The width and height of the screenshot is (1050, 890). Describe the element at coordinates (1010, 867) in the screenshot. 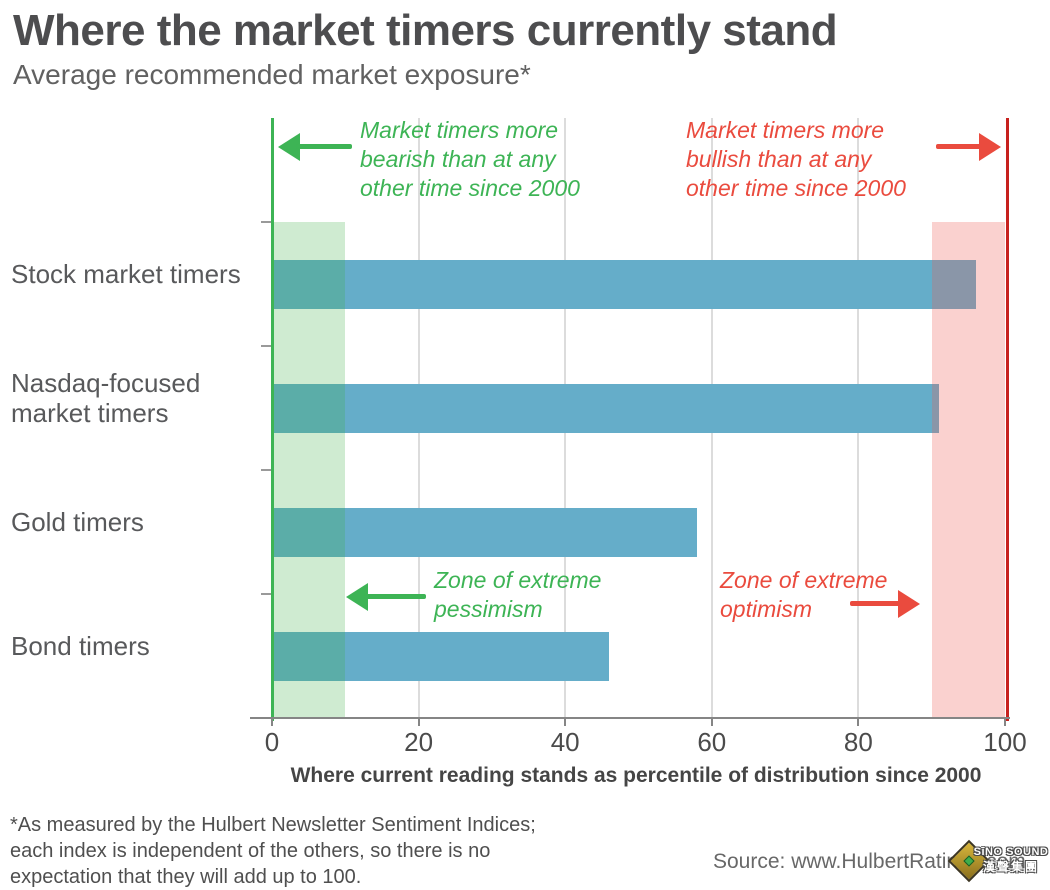

I see `watermark-name-cn: 漢聲集團` at that location.